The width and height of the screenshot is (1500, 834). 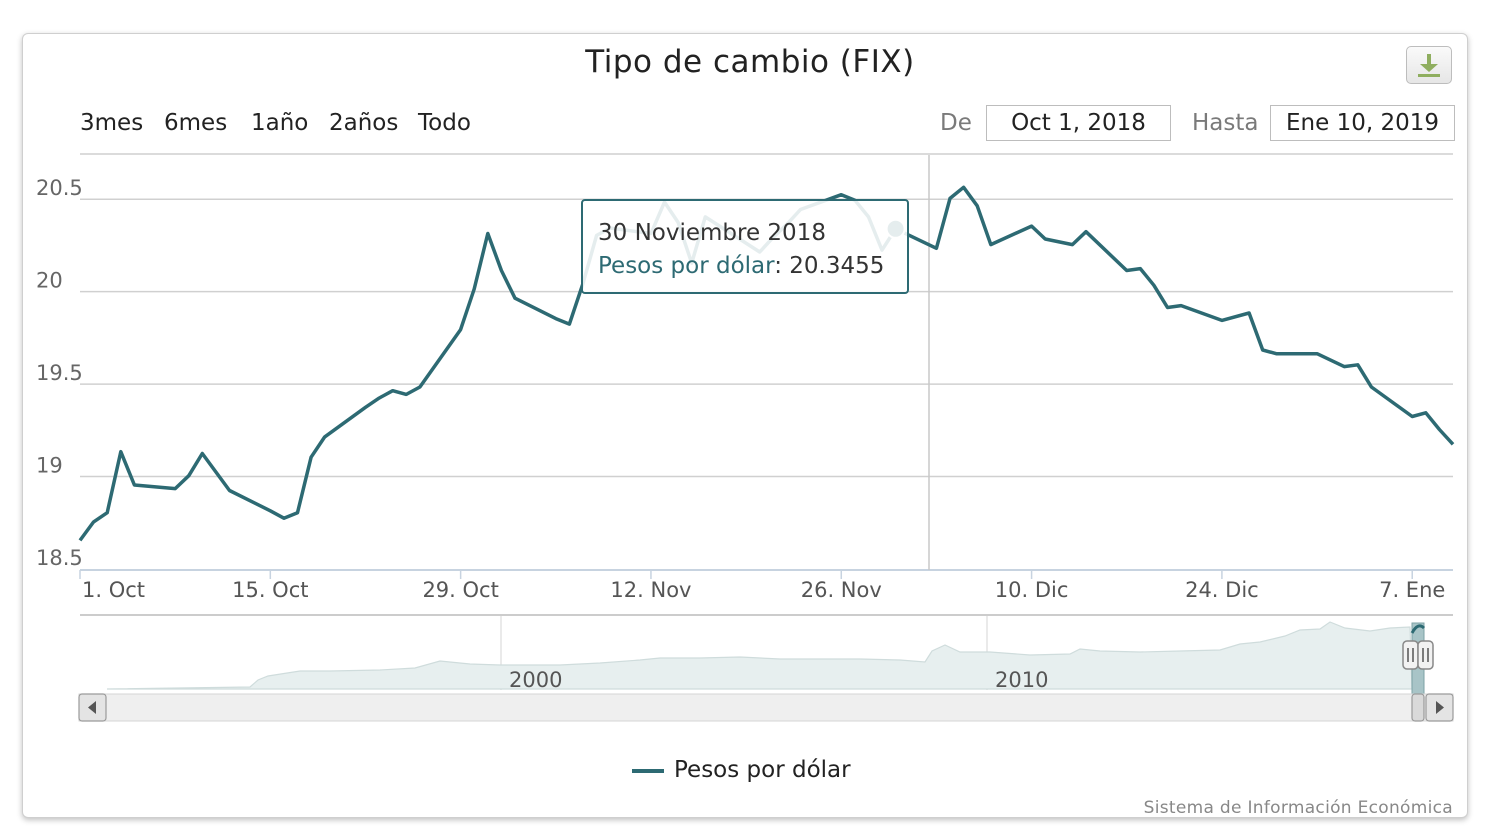 I want to click on legend-item: Pesos por dólar, so click(x=741, y=770).